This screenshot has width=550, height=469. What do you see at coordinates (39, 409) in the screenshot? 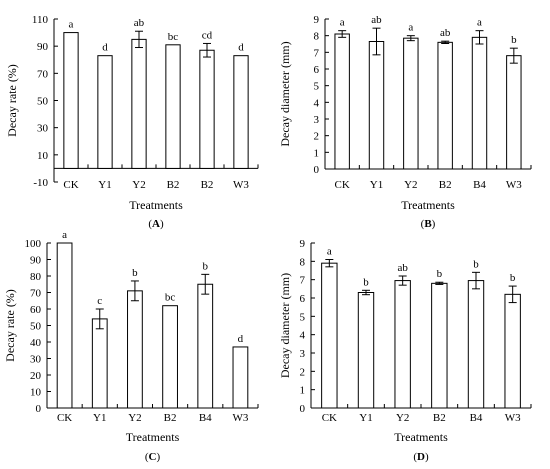
I see `y-tick-label: 0` at bounding box center [39, 409].